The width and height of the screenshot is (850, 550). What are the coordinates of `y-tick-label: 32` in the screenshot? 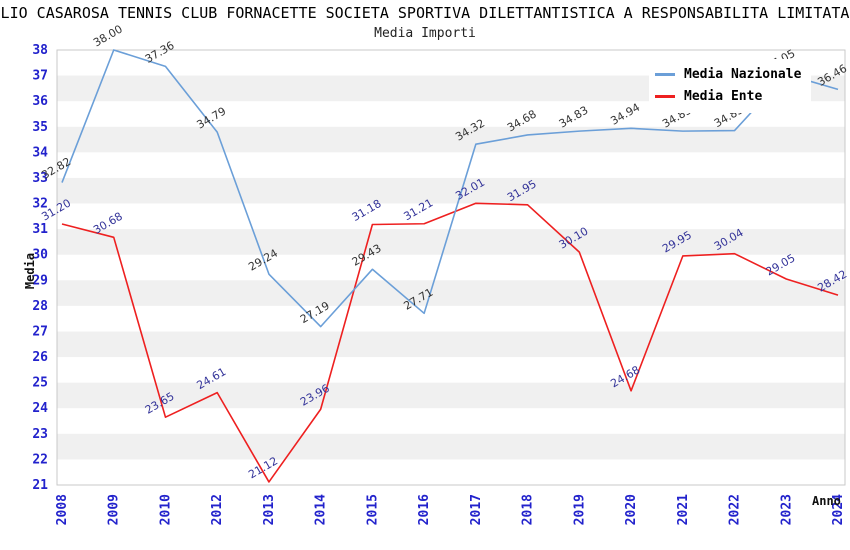 It's located at (40, 204).